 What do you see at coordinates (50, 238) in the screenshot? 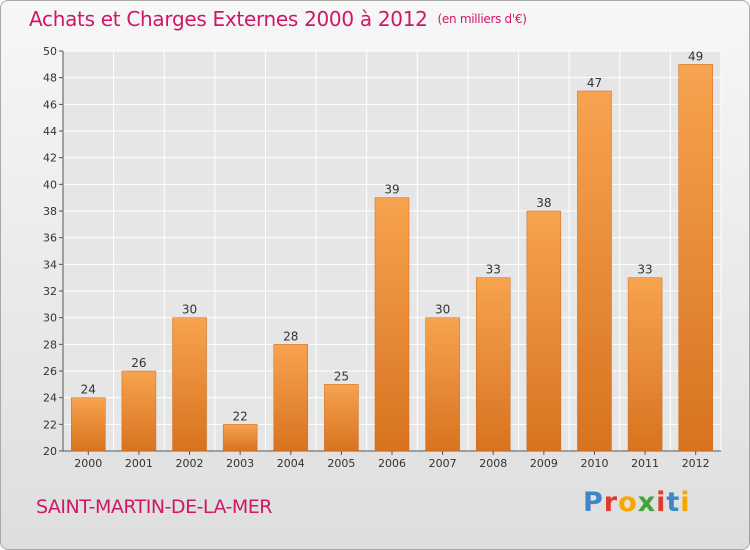
I see `y-tick-label: 36` at bounding box center [50, 238].